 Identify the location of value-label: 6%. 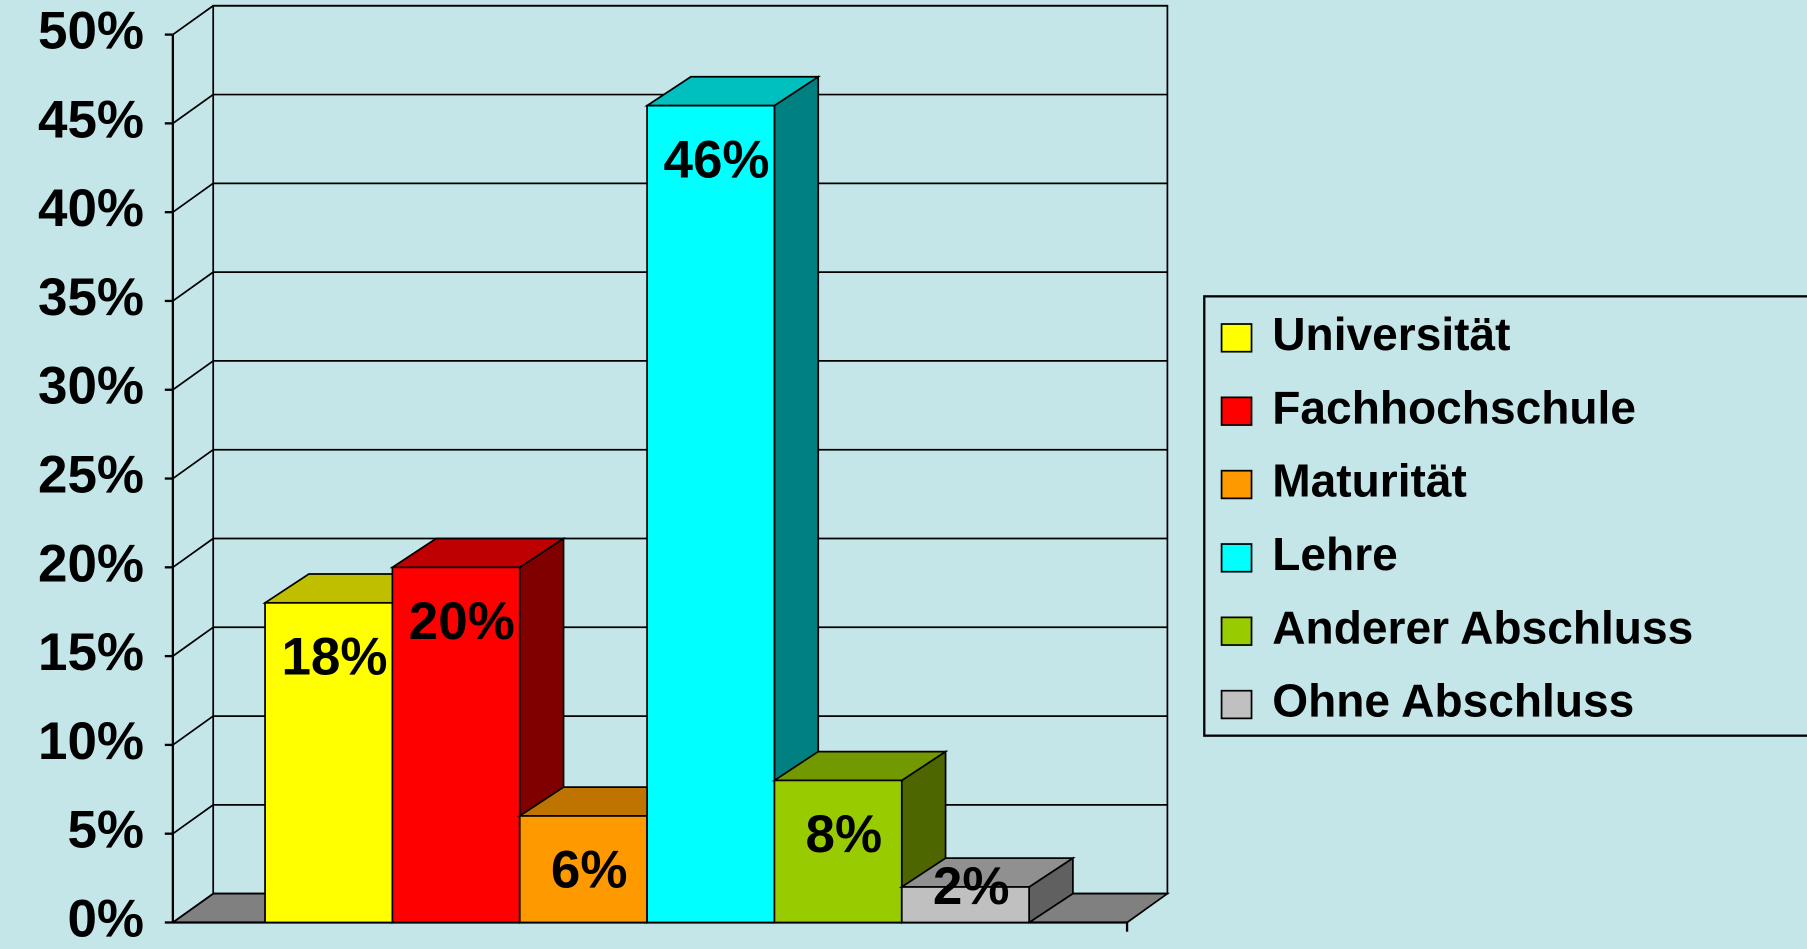
(589, 870).